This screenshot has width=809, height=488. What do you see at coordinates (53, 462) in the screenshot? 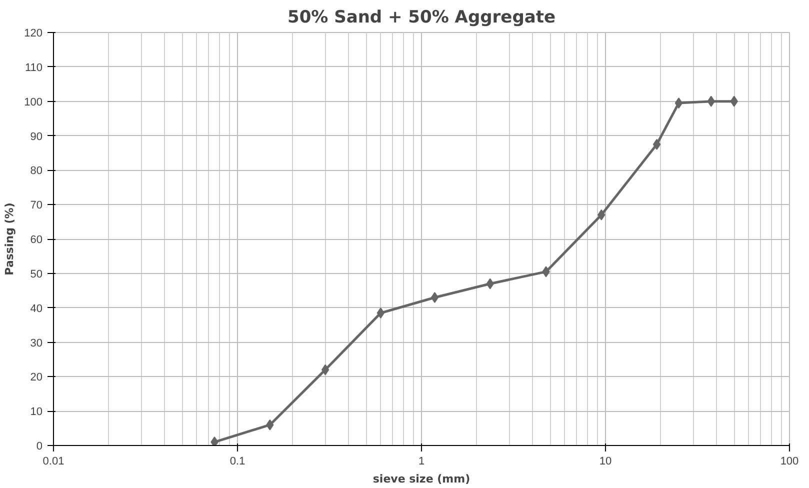
I see `x-tick-label: 0.01` at bounding box center [53, 462].